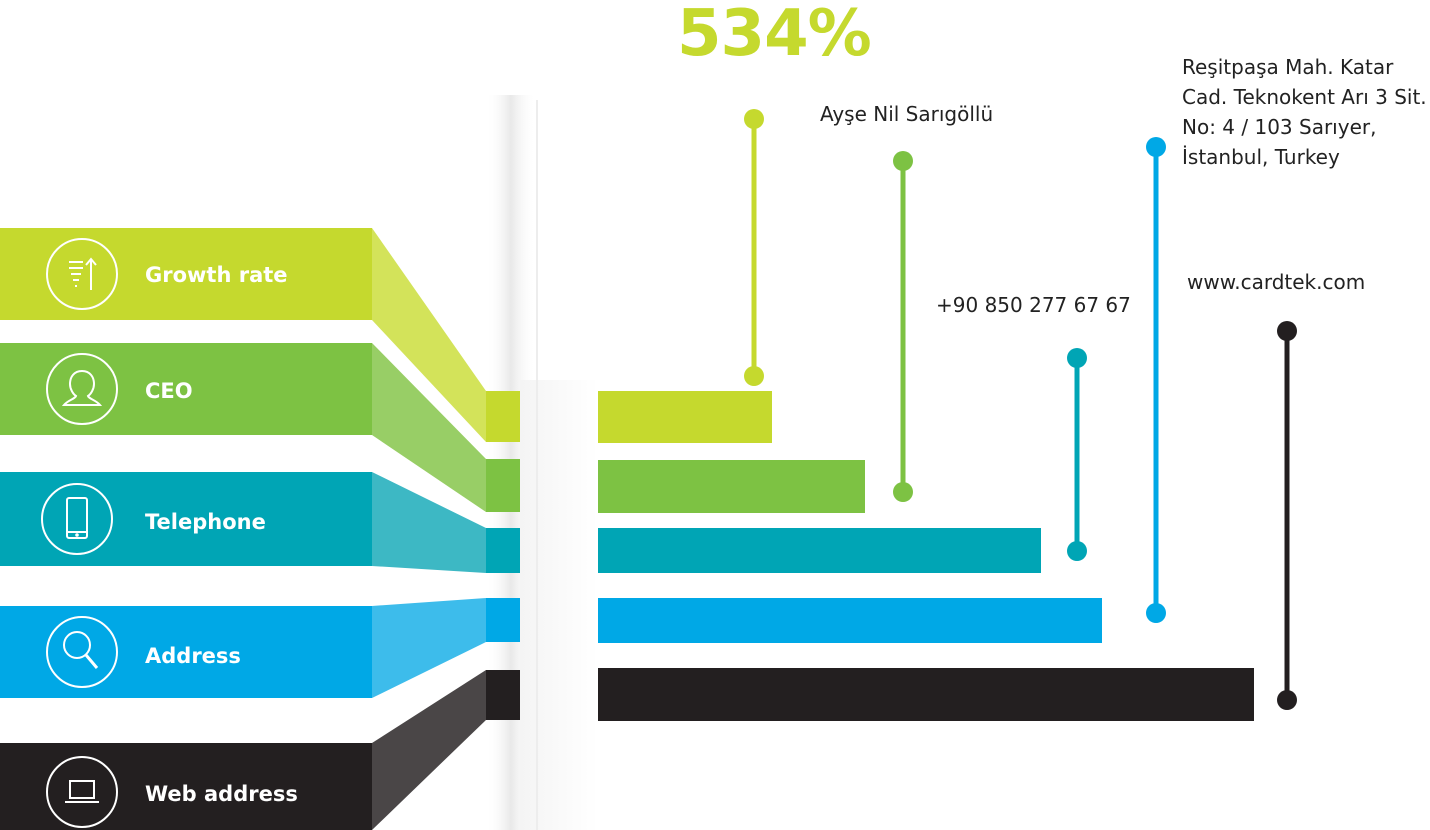  Describe the element at coordinates (82, 652) in the screenshot. I see `search-icon` at that location.